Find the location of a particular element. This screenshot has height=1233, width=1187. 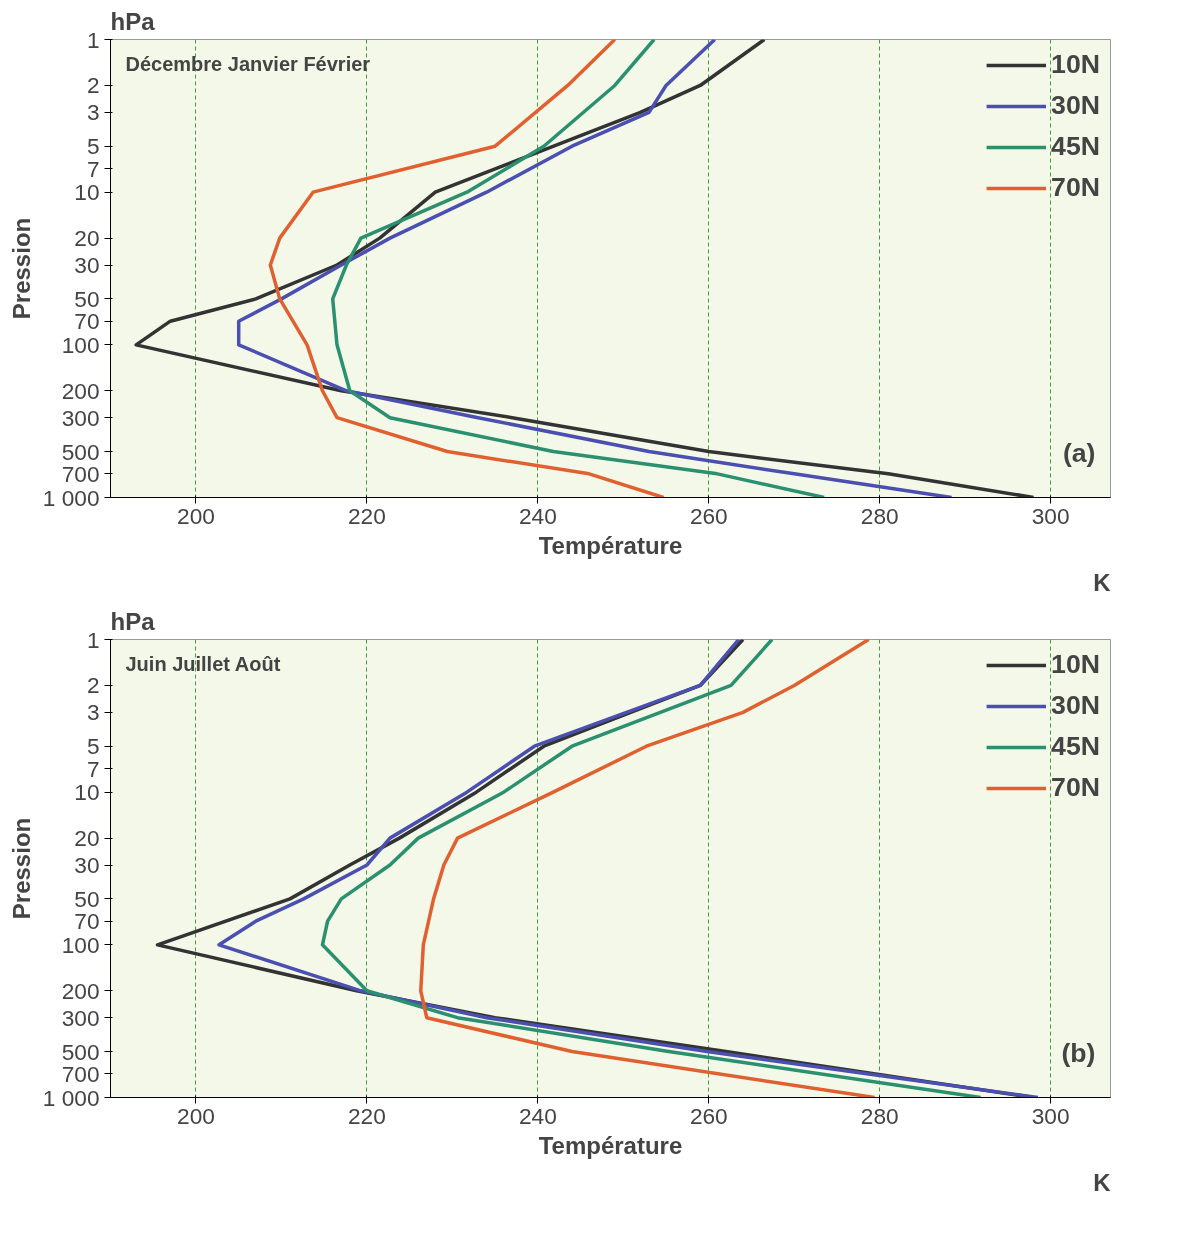

annotation: (a) is located at coordinates (1079, 452).